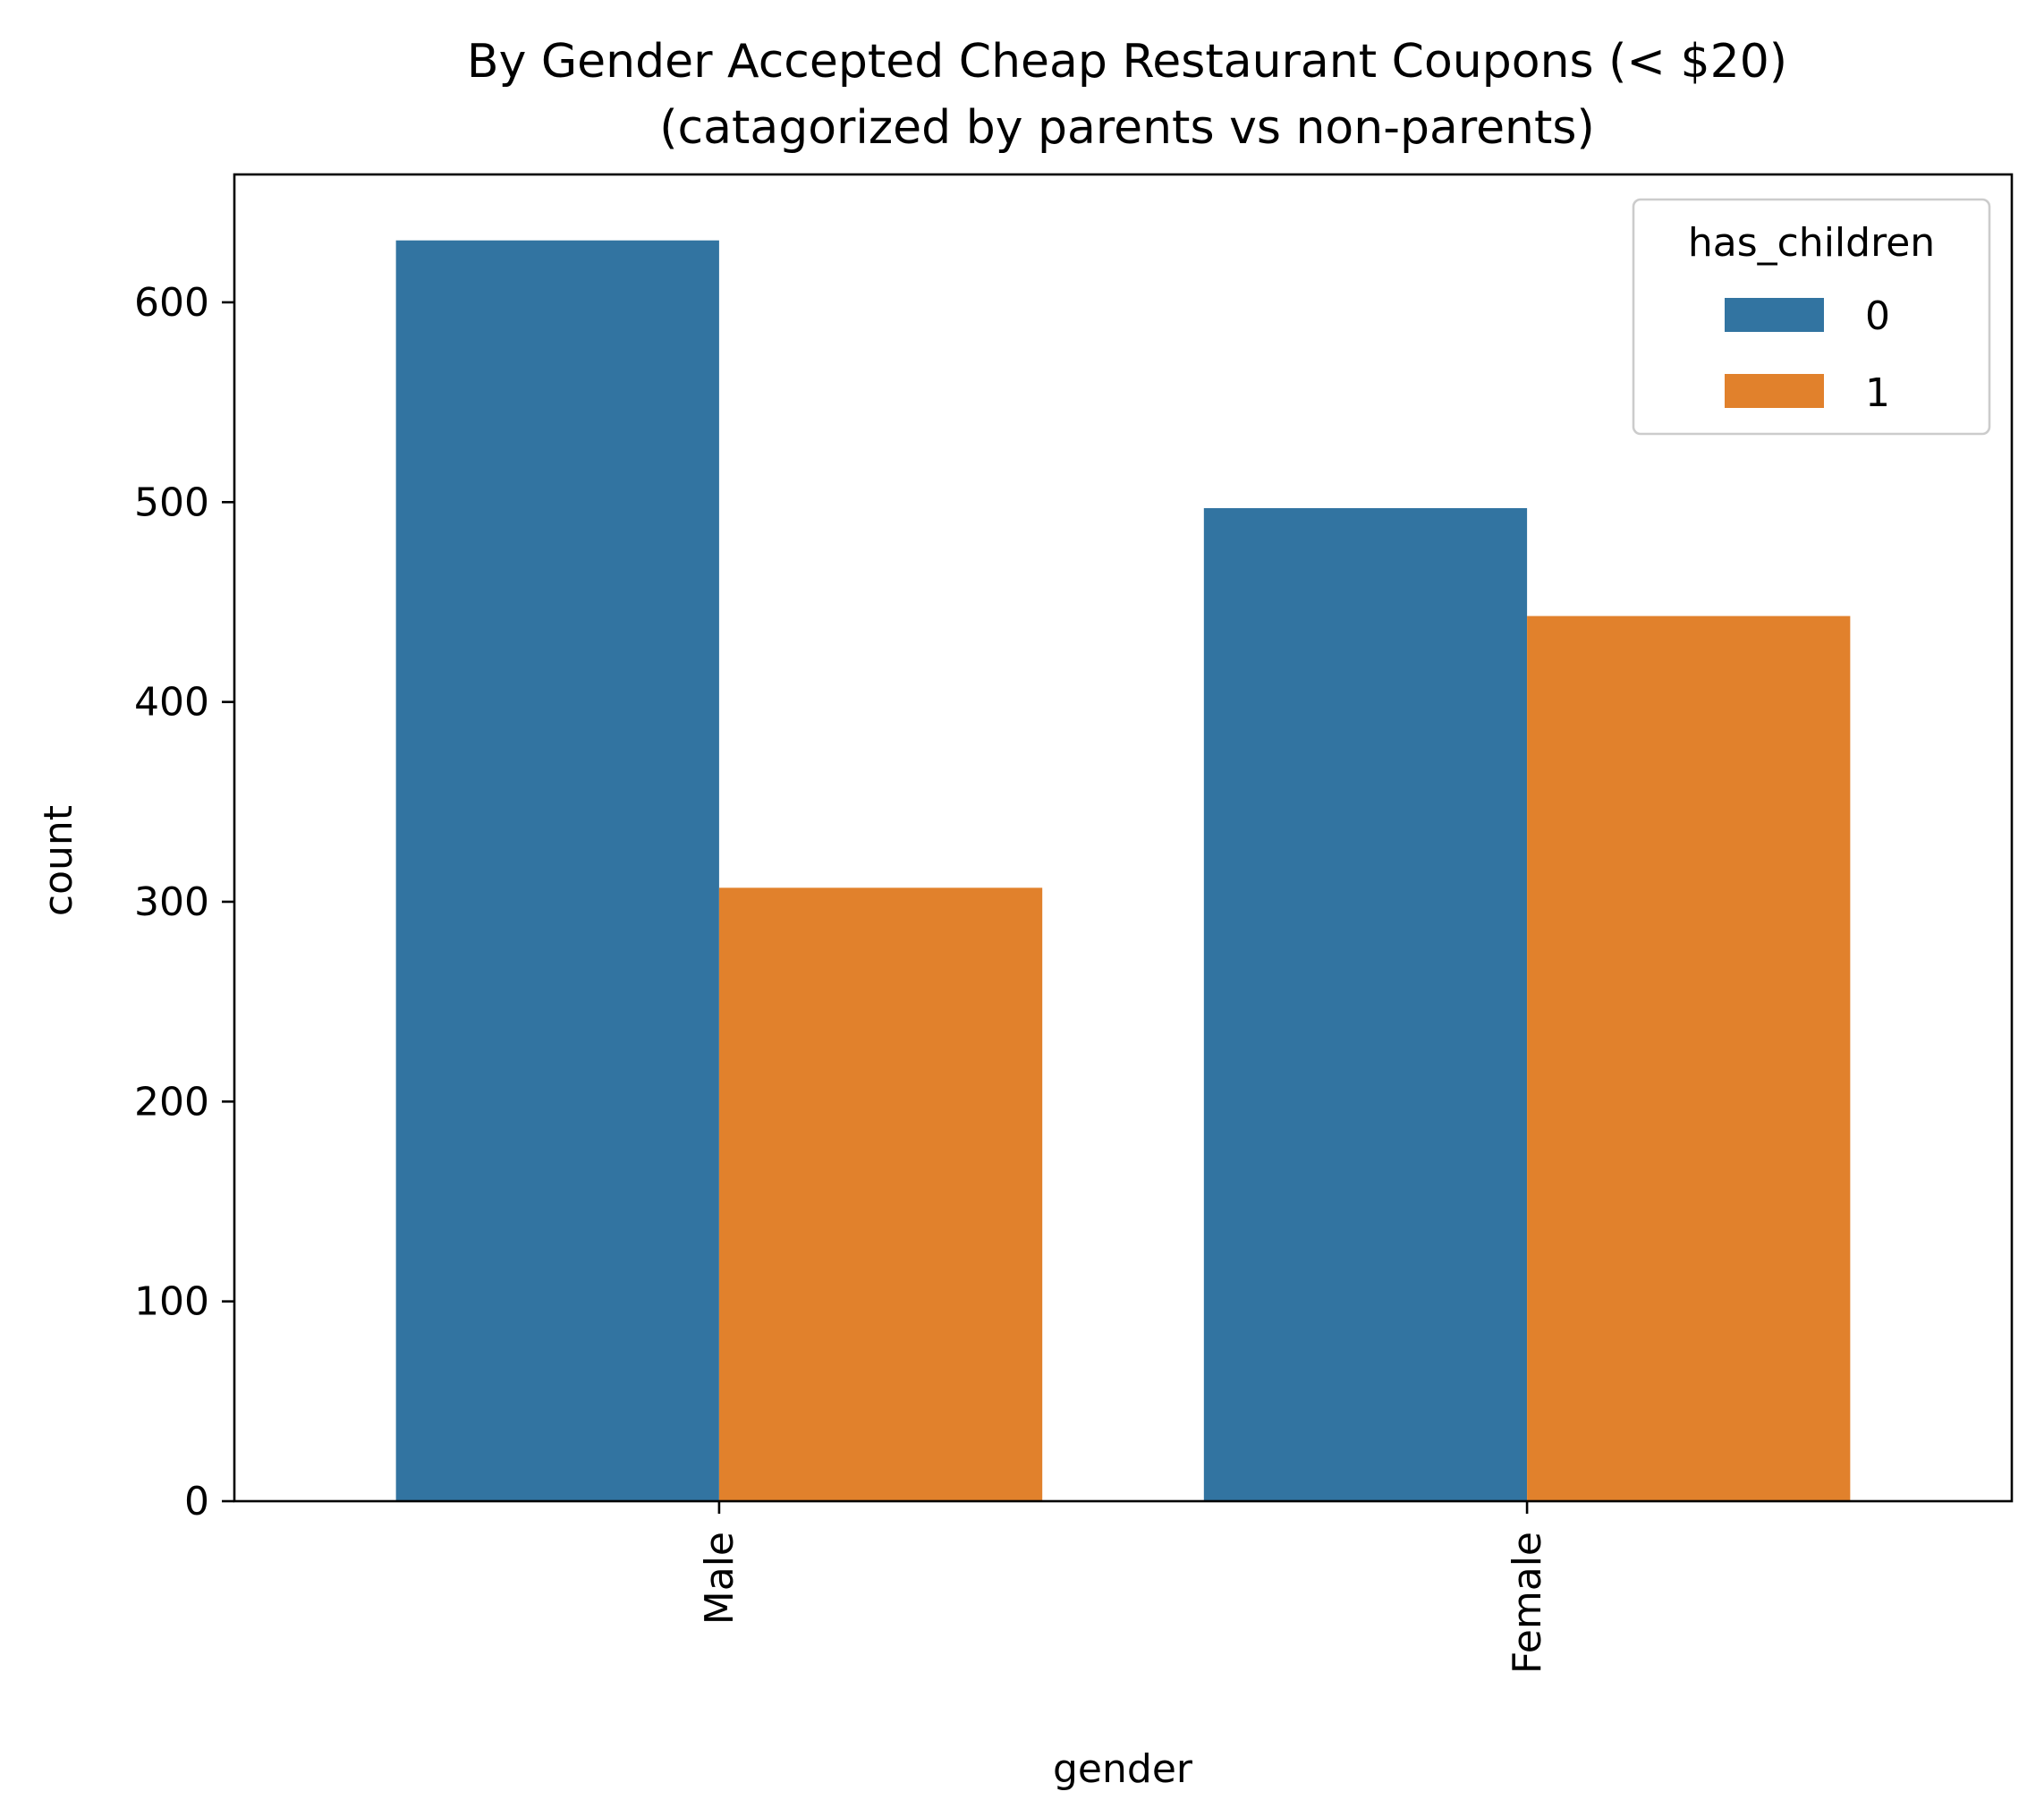 The height and width of the screenshot is (1817, 2044). I want to click on y-tick-label: 300, so click(171, 902).